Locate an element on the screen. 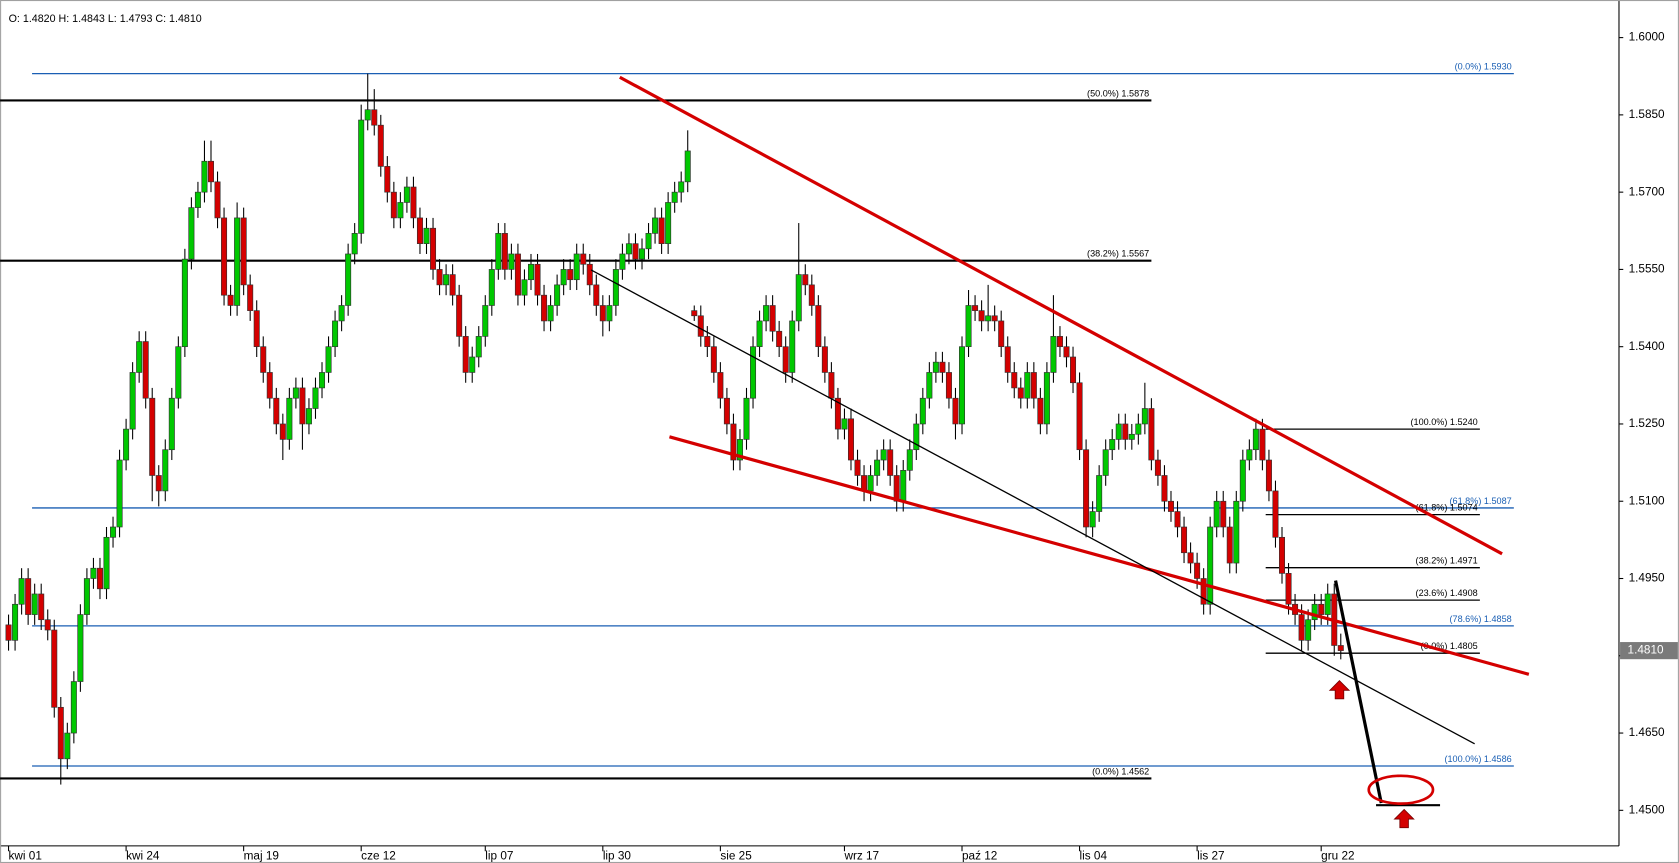  trendline is located at coordinates (1099, 555).